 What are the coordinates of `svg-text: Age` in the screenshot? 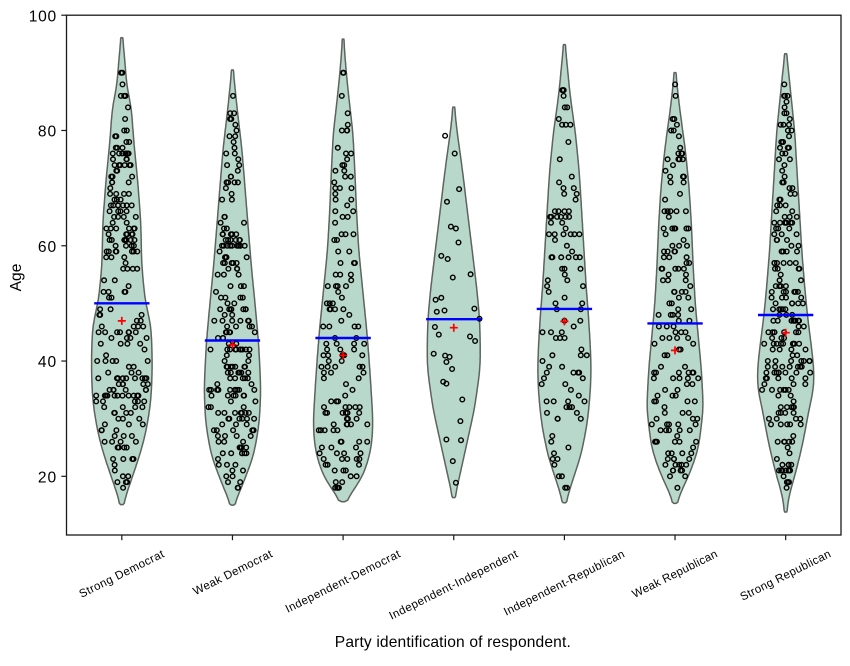 It's located at (16, 278).